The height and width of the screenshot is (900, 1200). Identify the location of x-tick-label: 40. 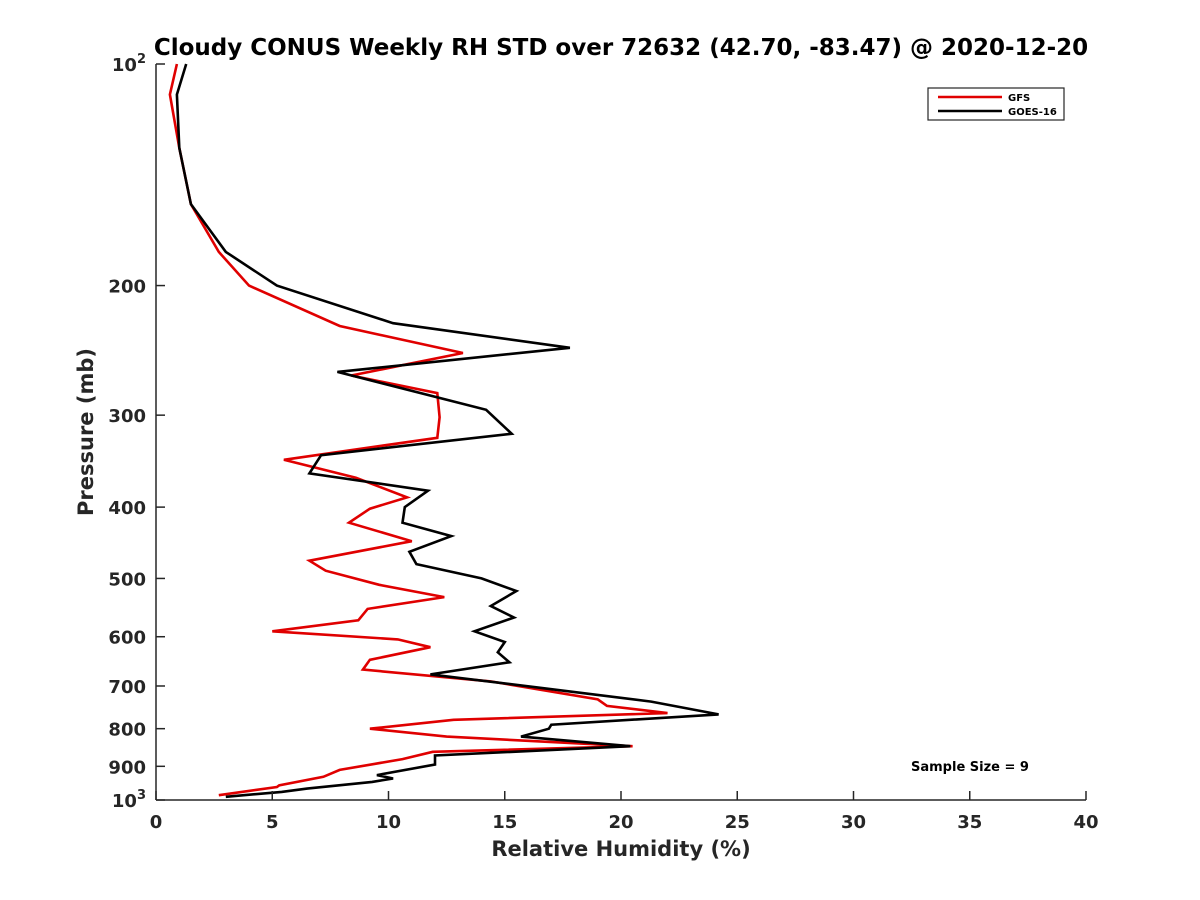
(1085, 822).